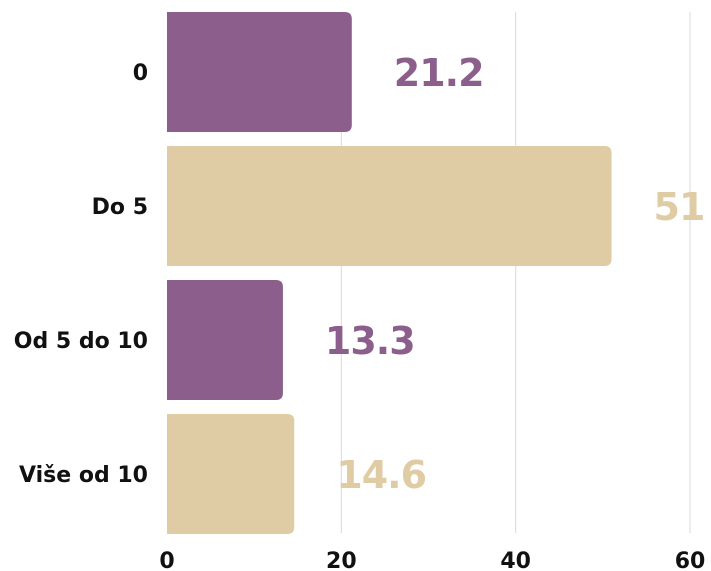 The image size is (711, 571). I want to click on value-label-do-5: 51, so click(679, 207).